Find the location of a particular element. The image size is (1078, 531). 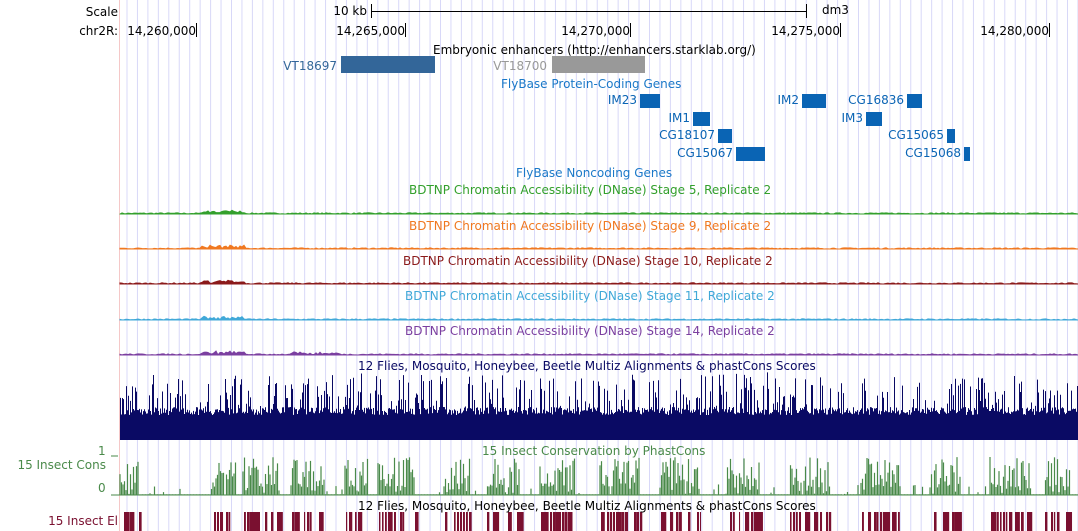

gene-label: CG15065 is located at coordinates (916, 135).